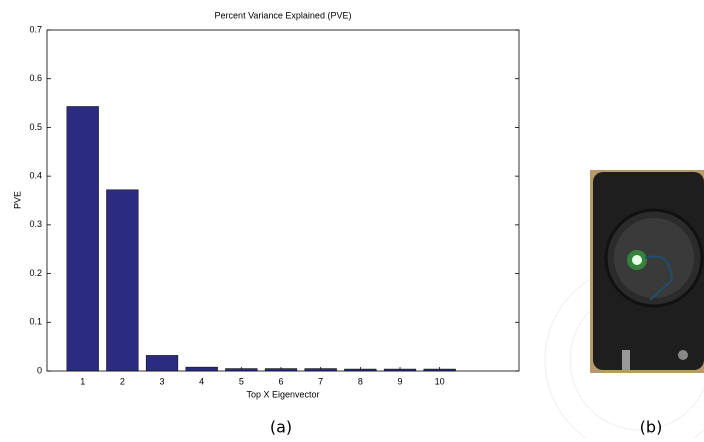  Describe the element at coordinates (35, 176) in the screenshot. I see `y-tick-label: 0.4` at that location.